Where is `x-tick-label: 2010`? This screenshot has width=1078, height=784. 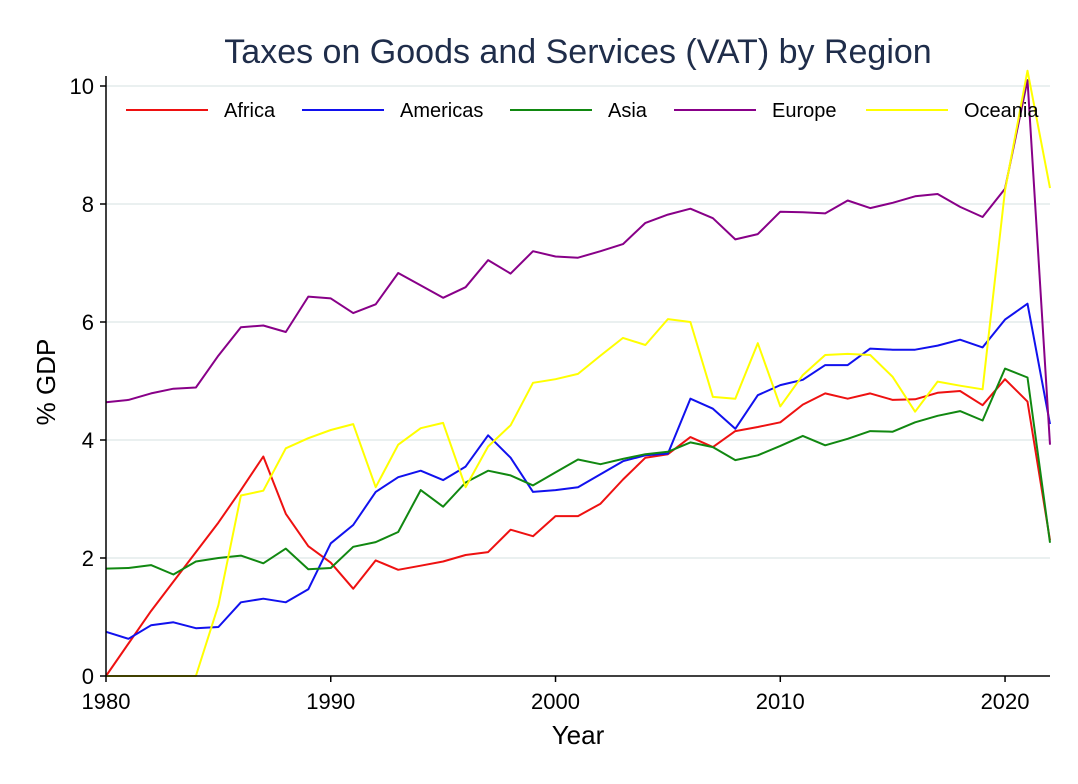
x-tick-label: 2010 is located at coordinates (780, 701).